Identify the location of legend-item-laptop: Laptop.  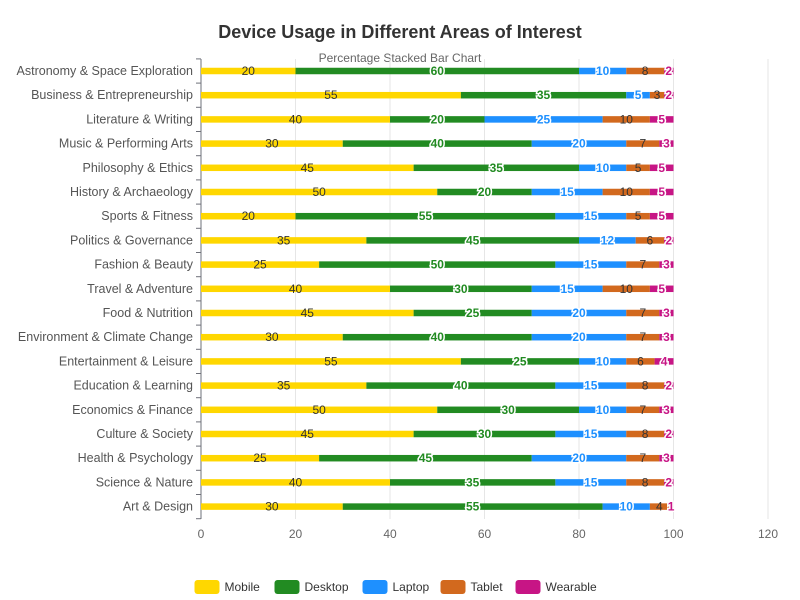
(396, 587).